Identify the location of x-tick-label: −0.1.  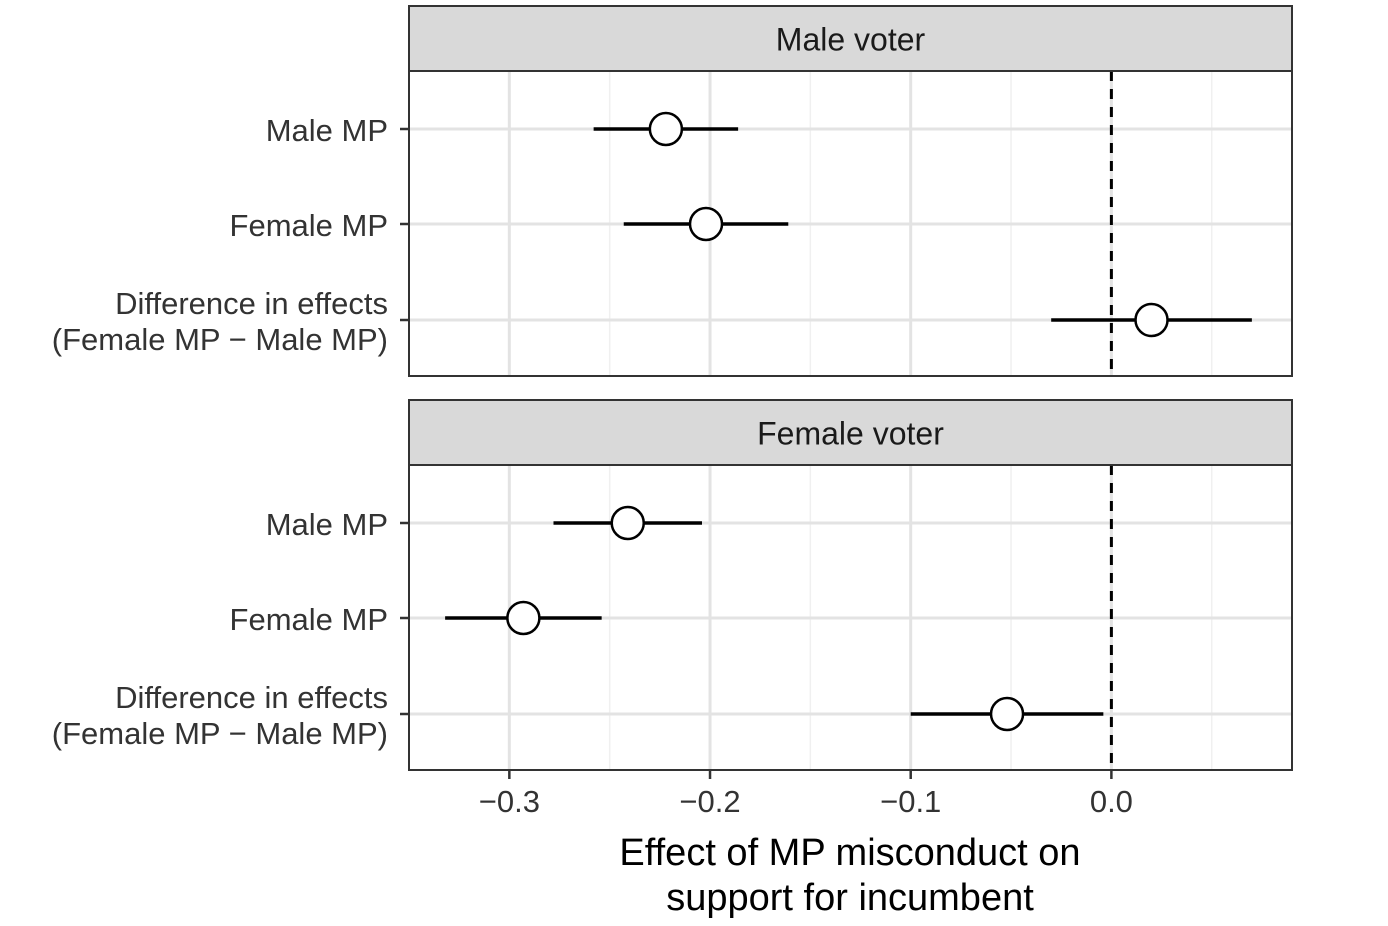
(910, 801).